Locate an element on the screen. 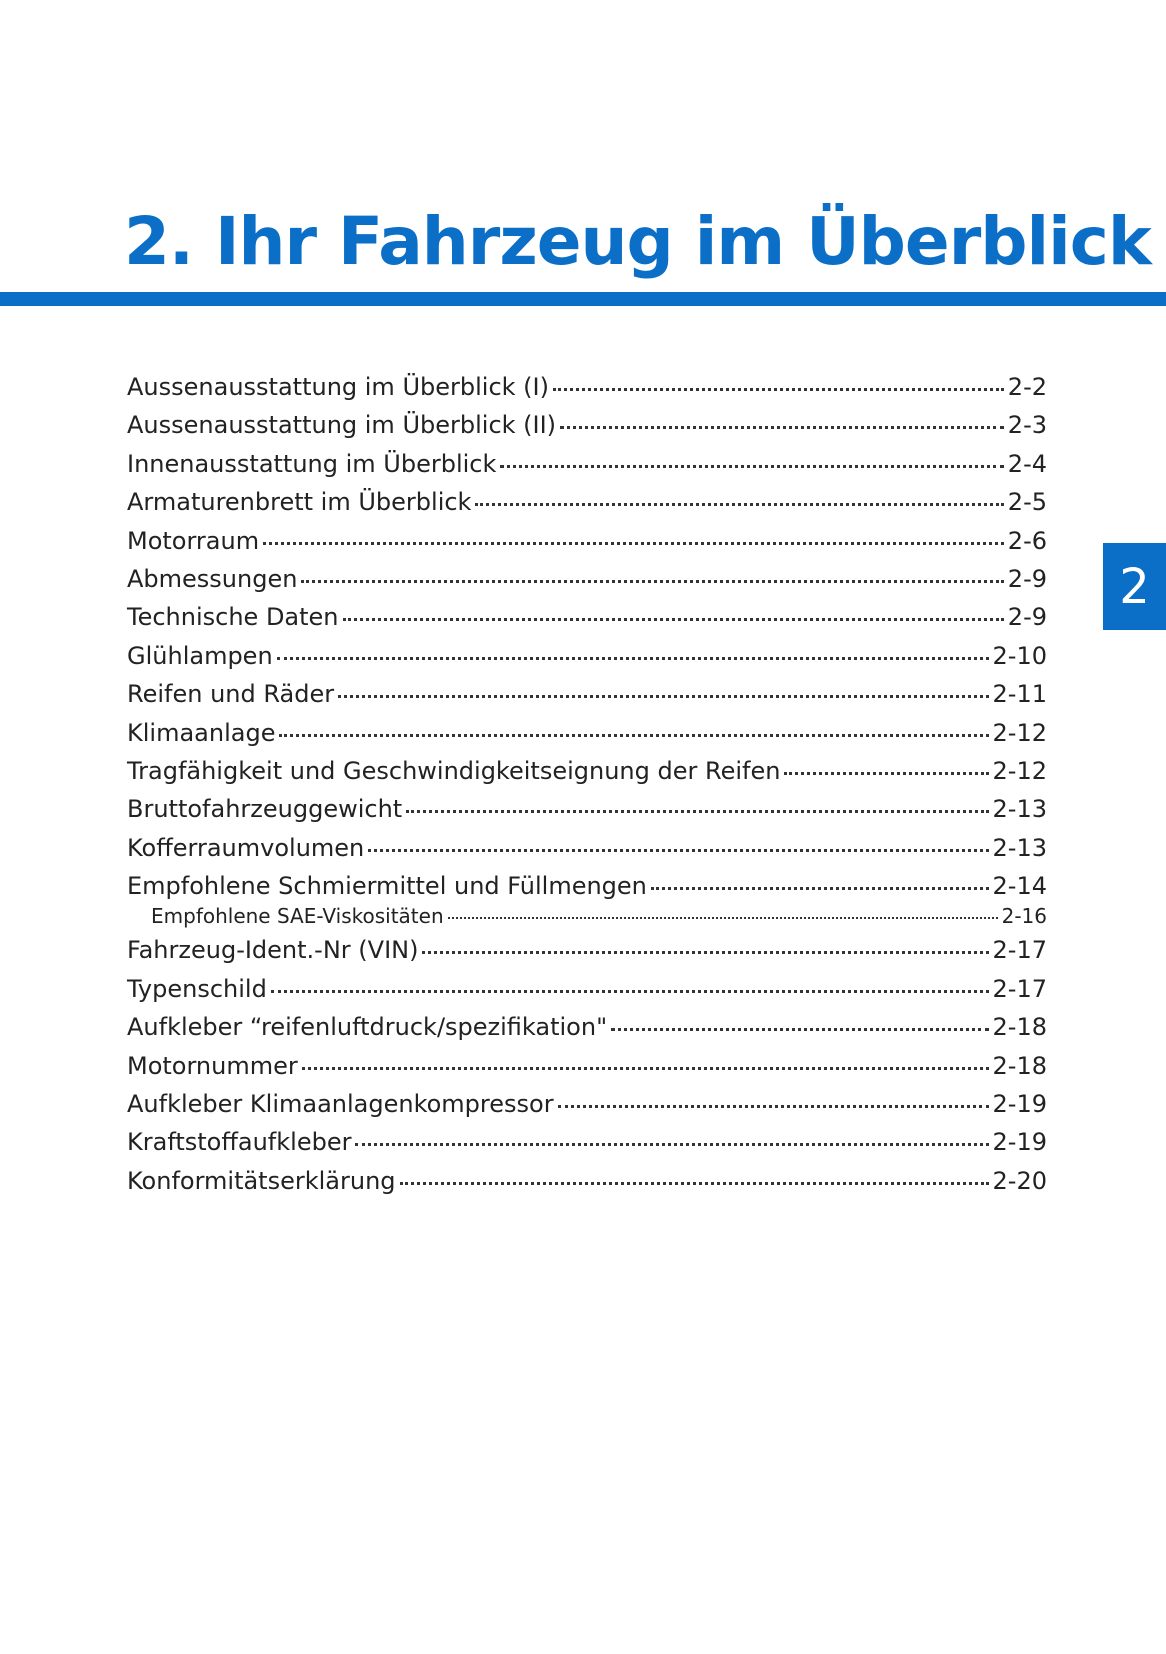 The height and width of the screenshot is (1654, 1166). page-number: 2-11 is located at coordinates (1019, 694).